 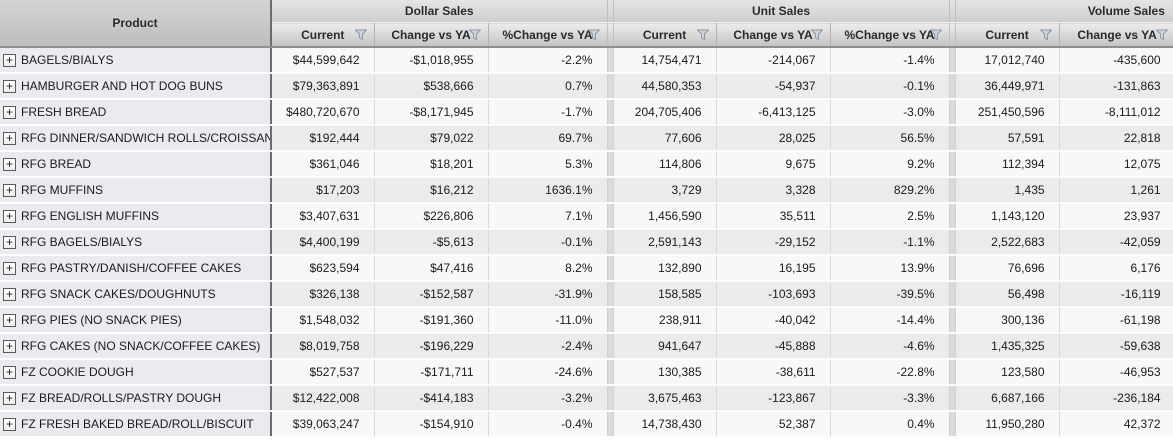 I want to click on cell-dollar-current: $361,046, so click(x=322, y=164).